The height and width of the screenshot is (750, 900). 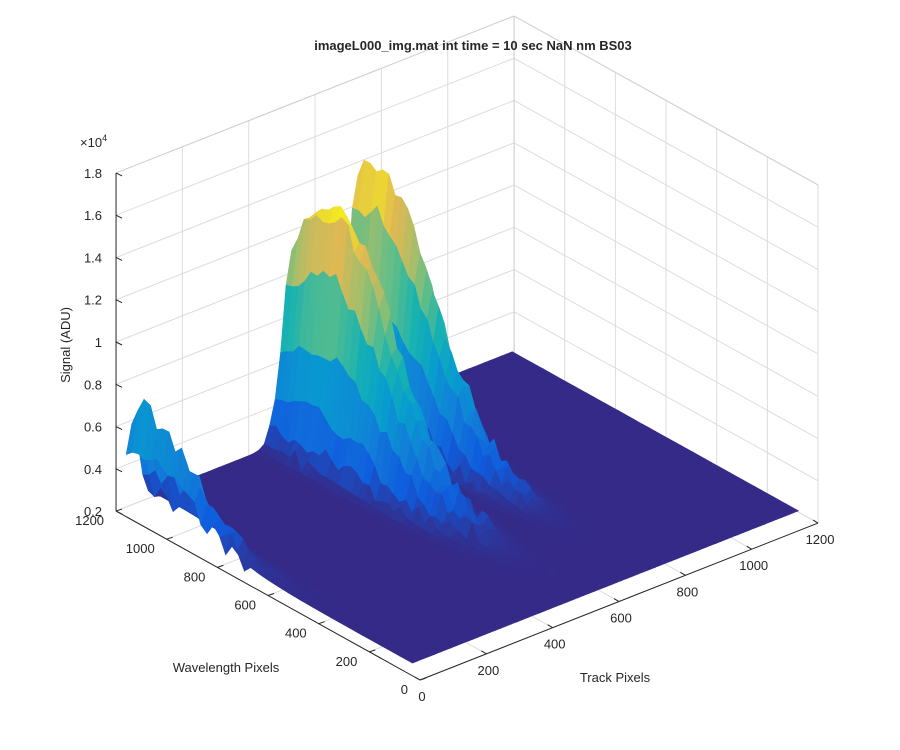 What do you see at coordinates (820, 539) in the screenshot?
I see `x-tick-label: 1200` at bounding box center [820, 539].